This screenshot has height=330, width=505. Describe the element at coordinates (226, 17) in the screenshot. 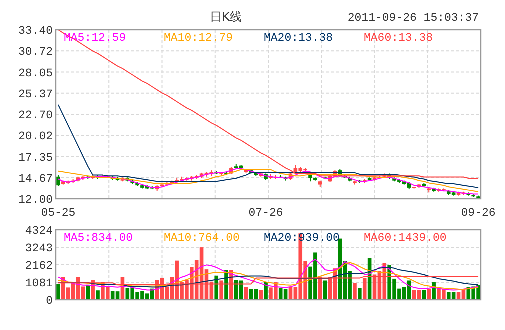

I see `chart-title: 日K线` at that location.